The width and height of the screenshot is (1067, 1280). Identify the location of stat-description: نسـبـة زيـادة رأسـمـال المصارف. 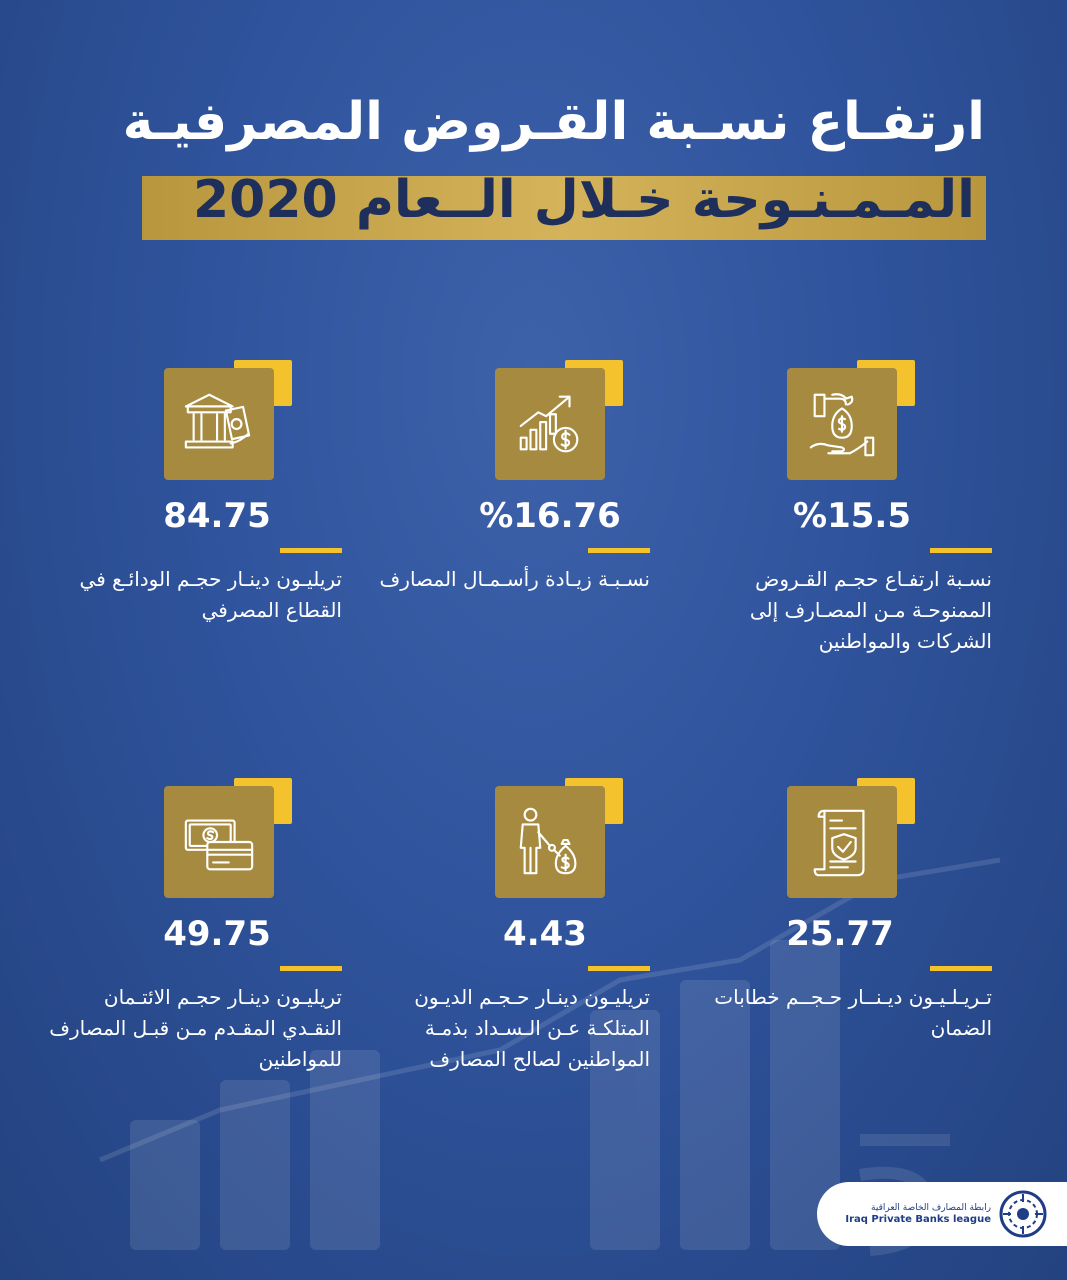
(514, 579).